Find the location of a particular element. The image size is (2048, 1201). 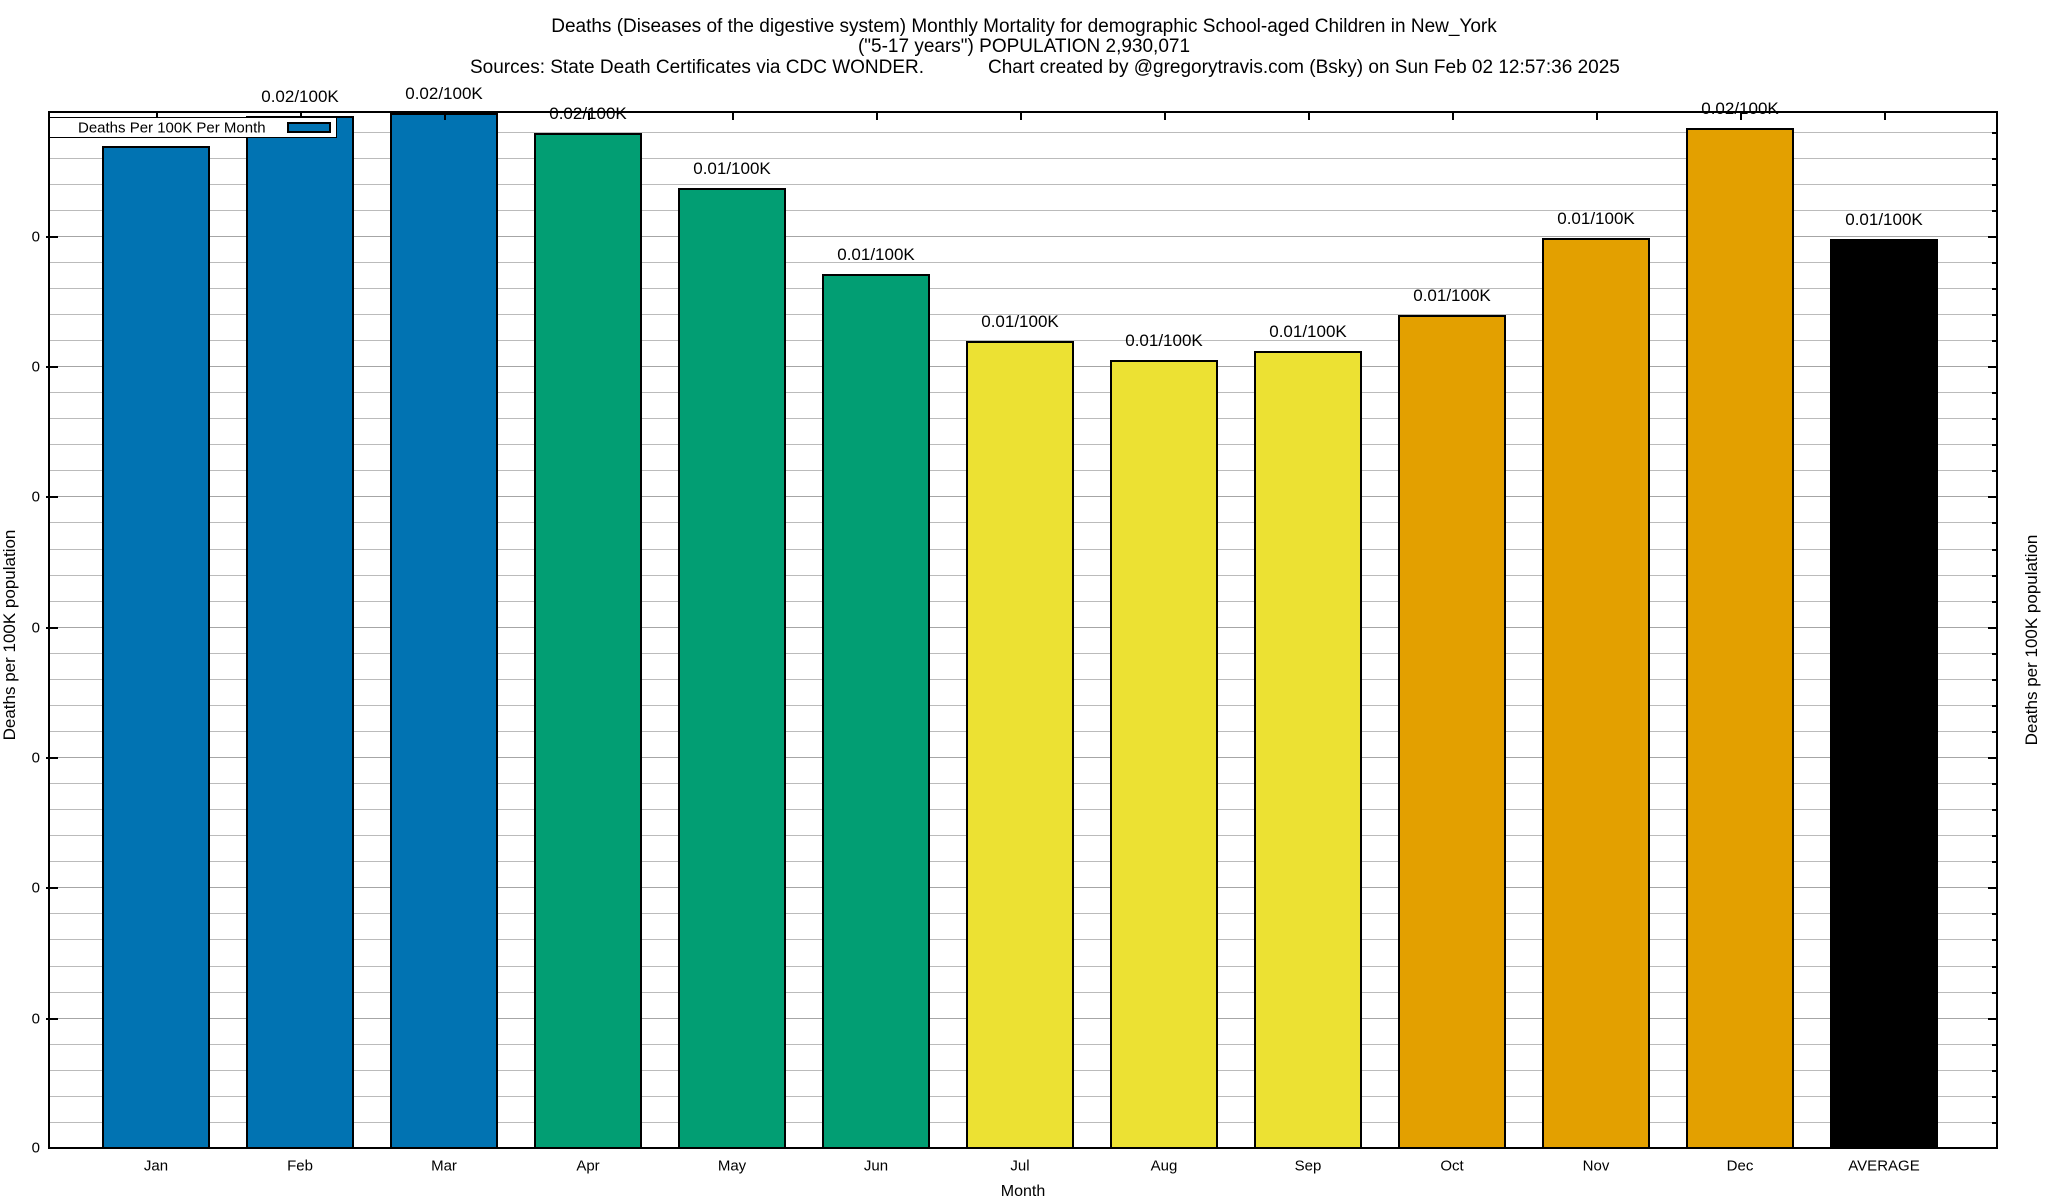

x-tick-label-sep: Sep is located at coordinates (1308, 1166).